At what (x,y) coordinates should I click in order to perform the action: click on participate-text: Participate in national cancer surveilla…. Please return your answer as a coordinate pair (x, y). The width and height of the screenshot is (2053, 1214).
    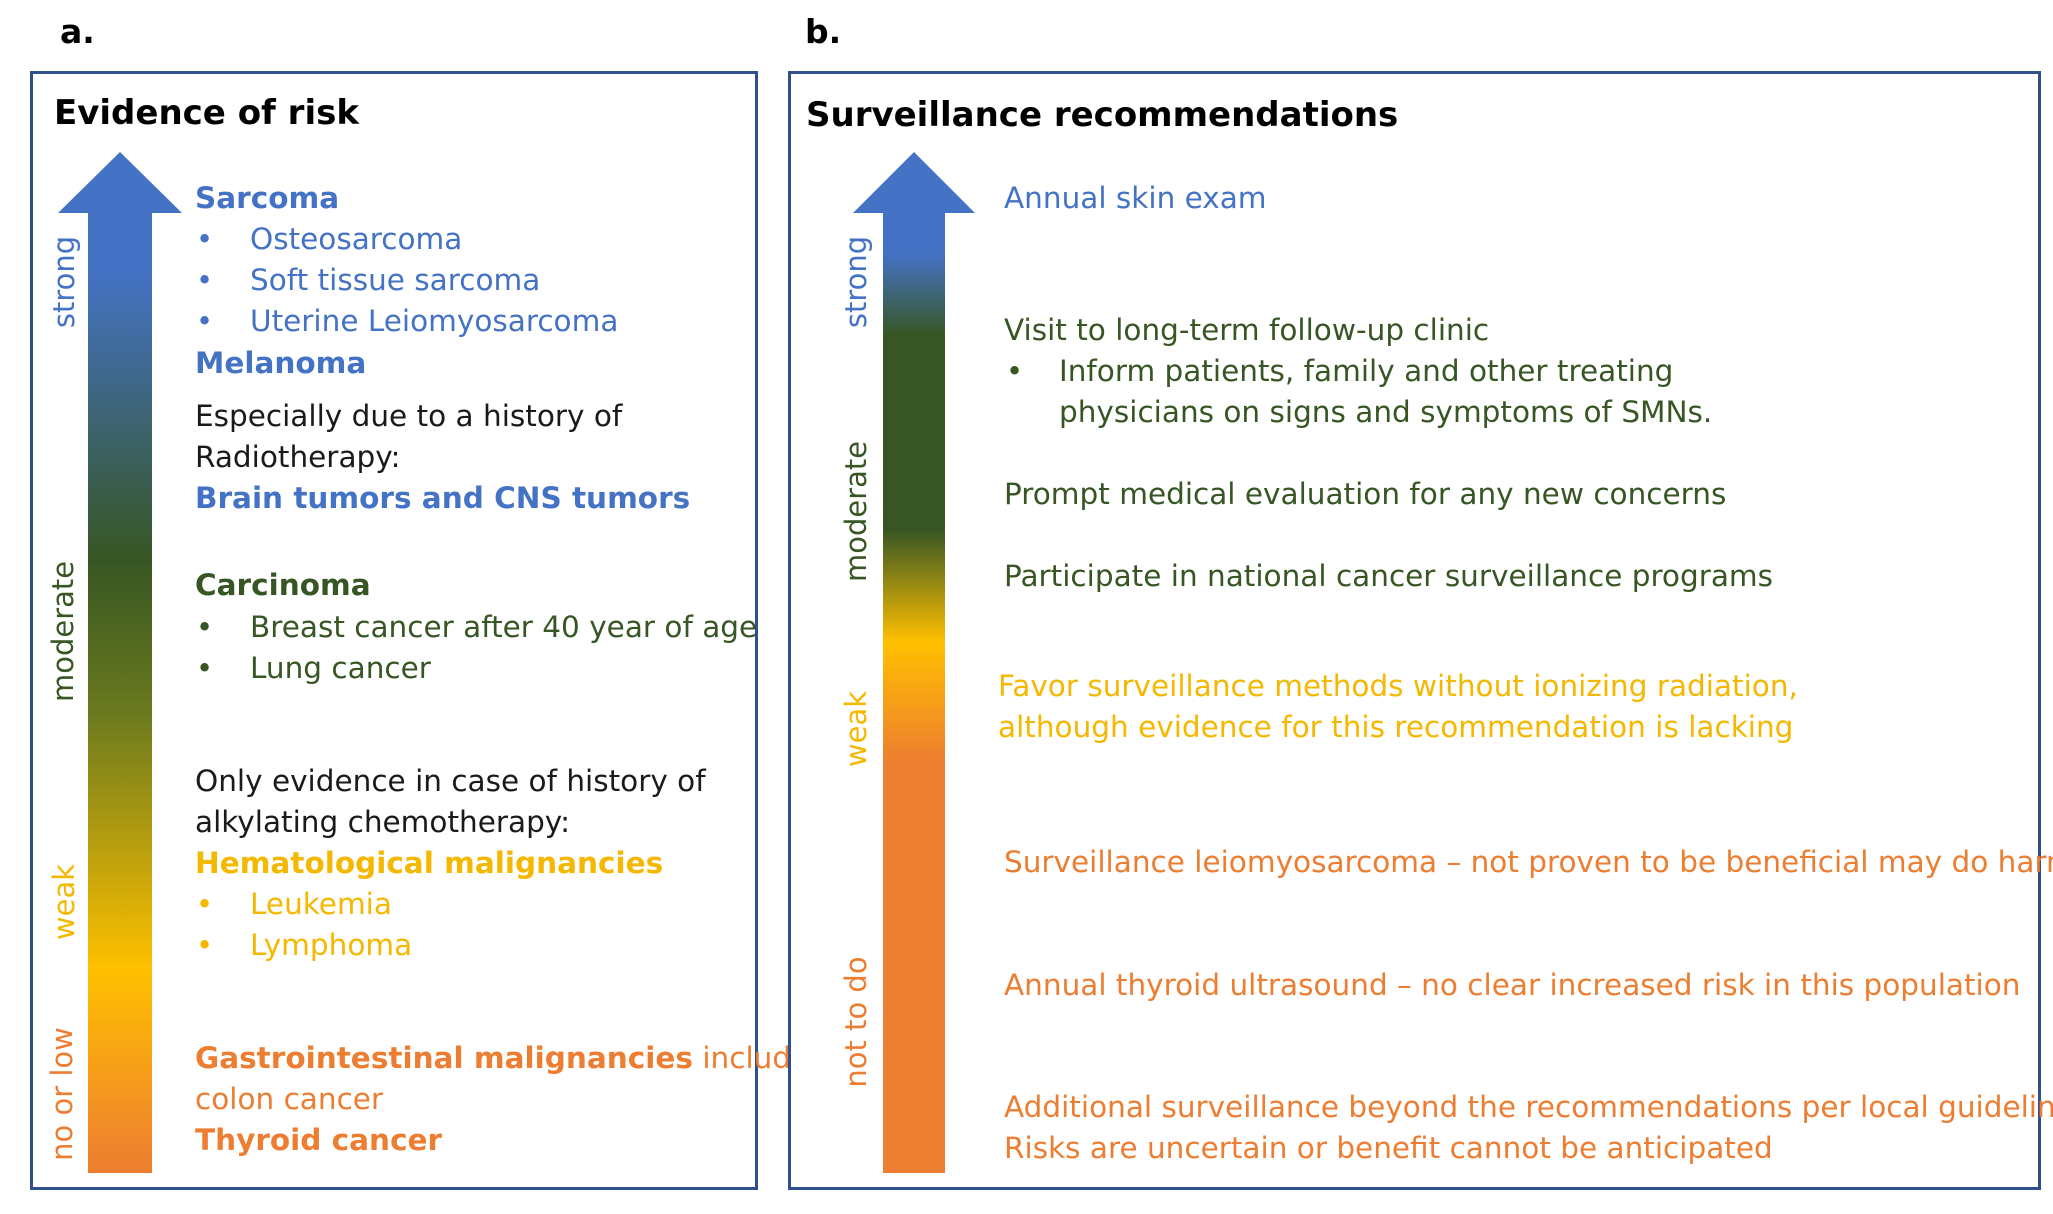
    Looking at the image, I should click on (1389, 576).